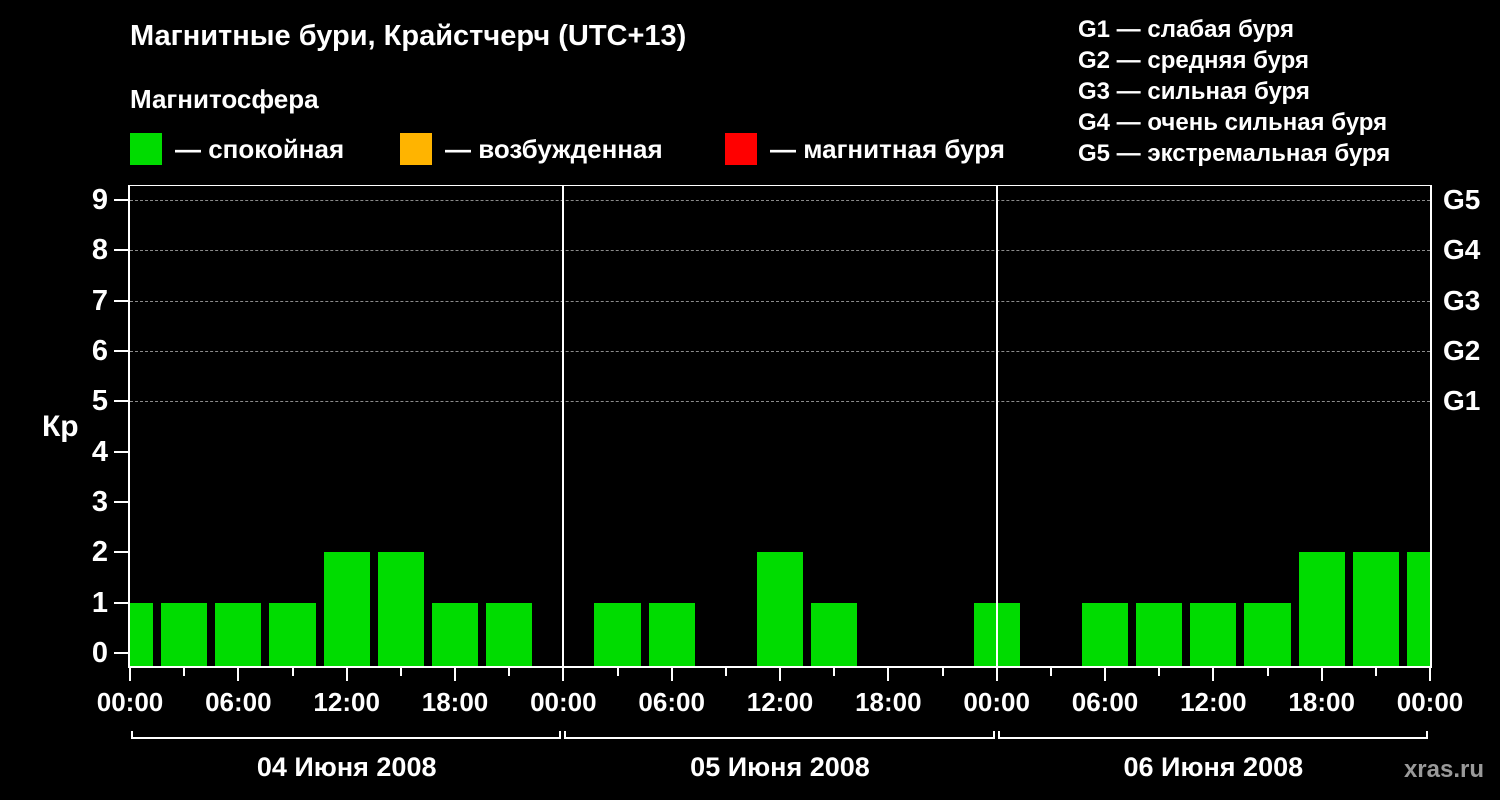 The width and height of the screenshot is (1500, 800). I want to click on storm-scale-line: G3 — сильная буря, so click(1194, 91).